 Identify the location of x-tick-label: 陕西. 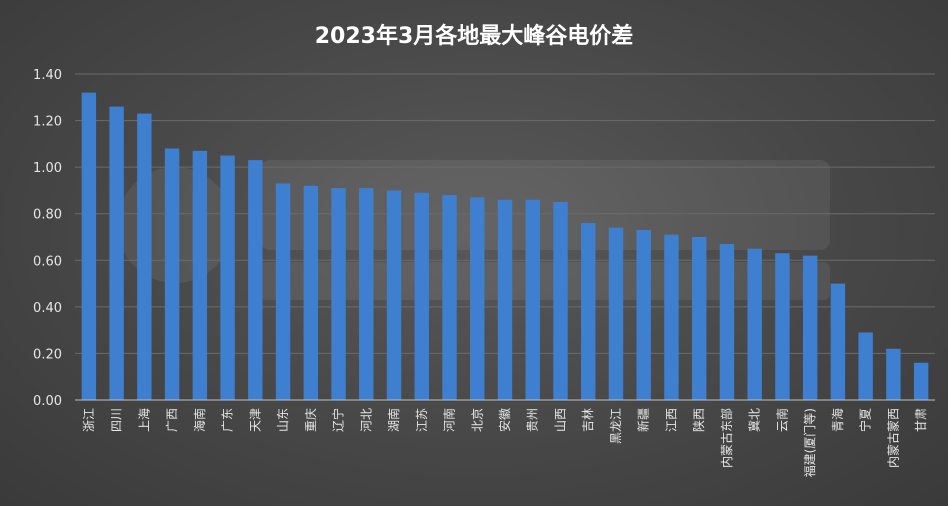
(698, 420).